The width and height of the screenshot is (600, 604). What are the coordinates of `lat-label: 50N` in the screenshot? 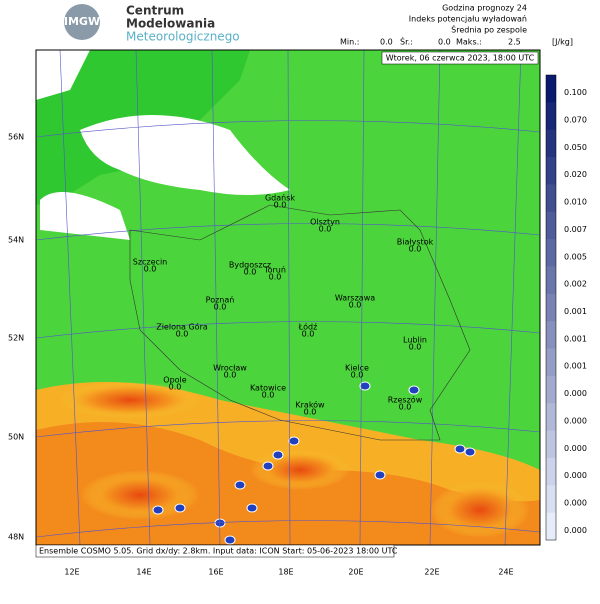 It's located at (16, 437).